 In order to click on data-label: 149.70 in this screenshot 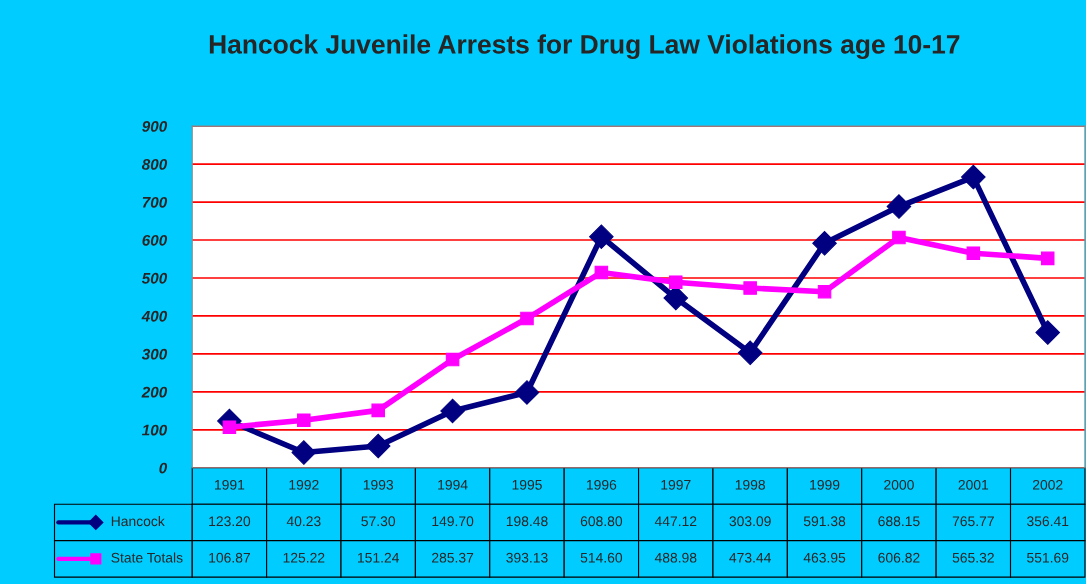, I will do `click(453, 521)`.